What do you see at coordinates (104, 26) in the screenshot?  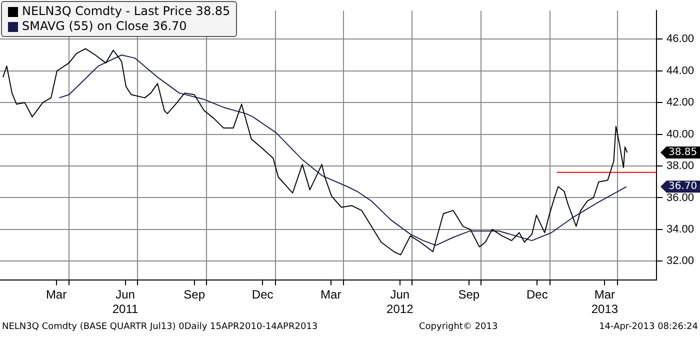 I see `legend-label: SMAVG (55) on Close 36.70` at bounding box center [104, 26].